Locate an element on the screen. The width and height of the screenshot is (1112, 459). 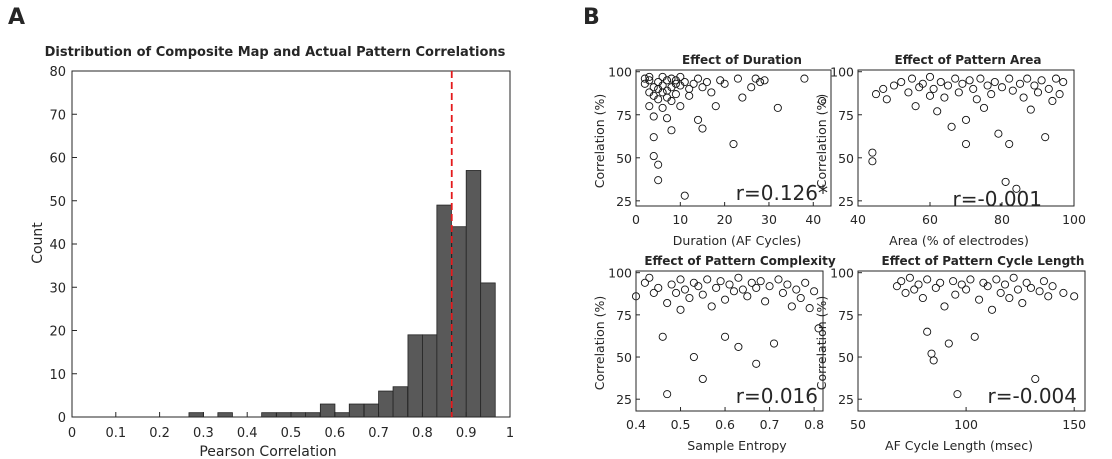
histogram-x-tick-label: 0.7 is located at coordinates (378, 433).